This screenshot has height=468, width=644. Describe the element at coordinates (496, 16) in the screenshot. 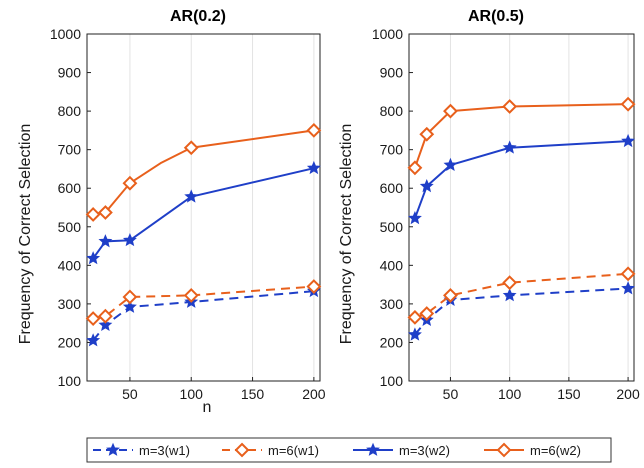

I see `chart-title: AR(0.5)` at that location.